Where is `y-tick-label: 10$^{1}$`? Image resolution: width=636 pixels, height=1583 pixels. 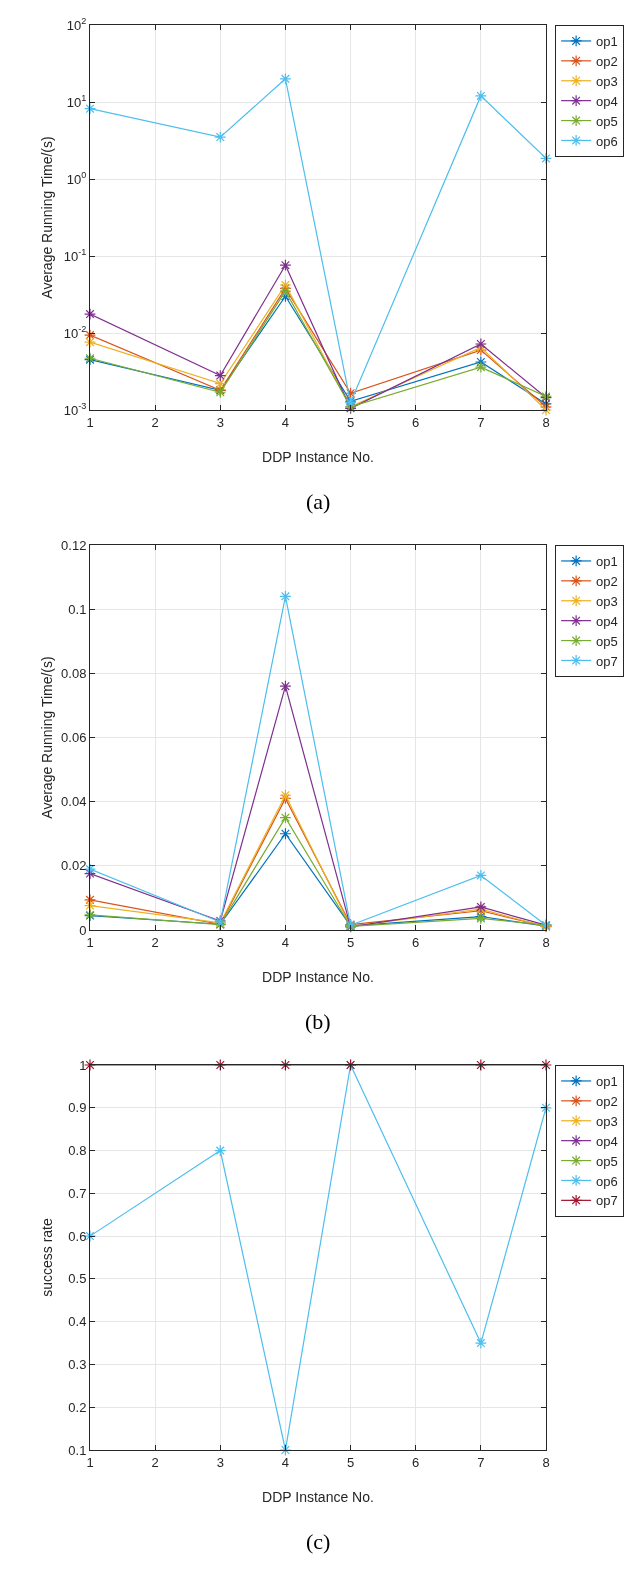 y-tick-label: 10$^{1}$ is located at coordinates (76, 101).